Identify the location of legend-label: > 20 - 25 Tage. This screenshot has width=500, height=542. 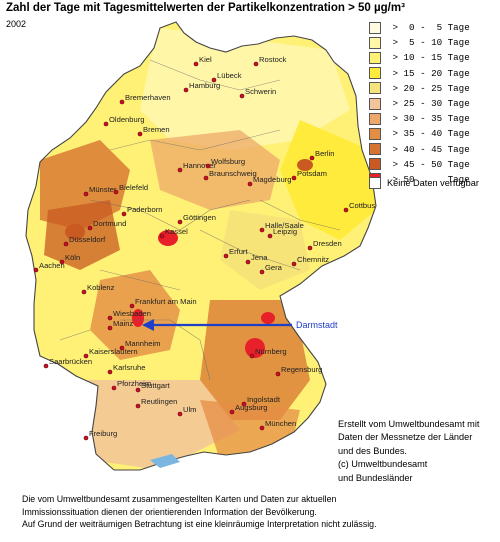
(428, 88).